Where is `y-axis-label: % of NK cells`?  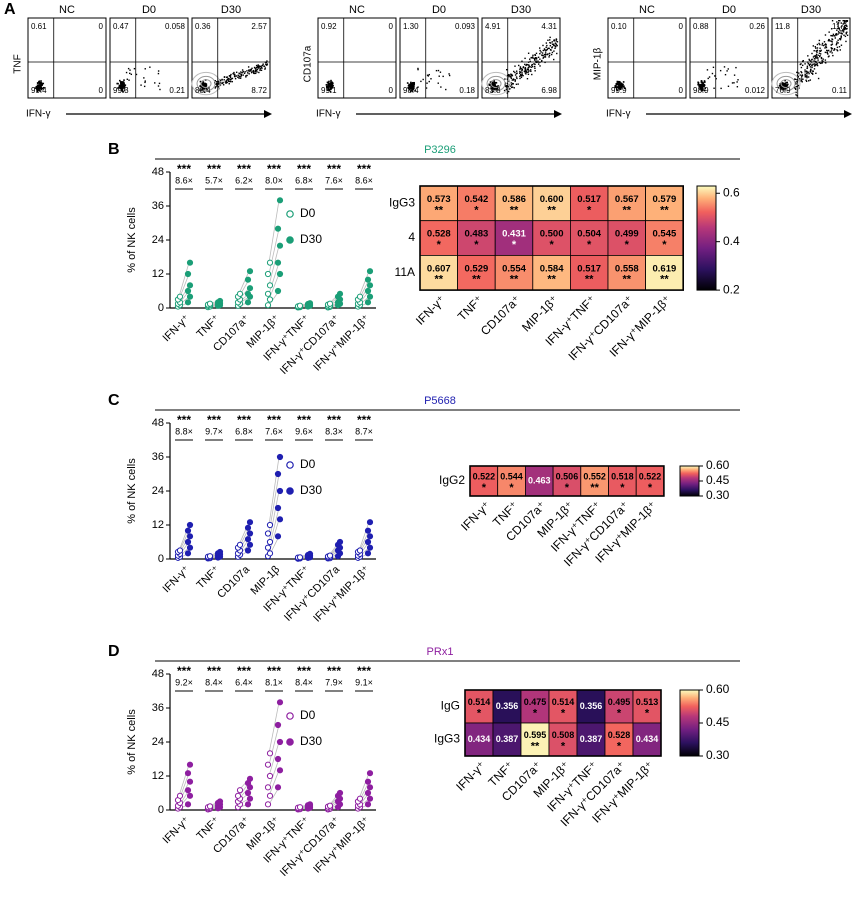
y-axis-label: % of NK cells is located at coordinates (132, 742).